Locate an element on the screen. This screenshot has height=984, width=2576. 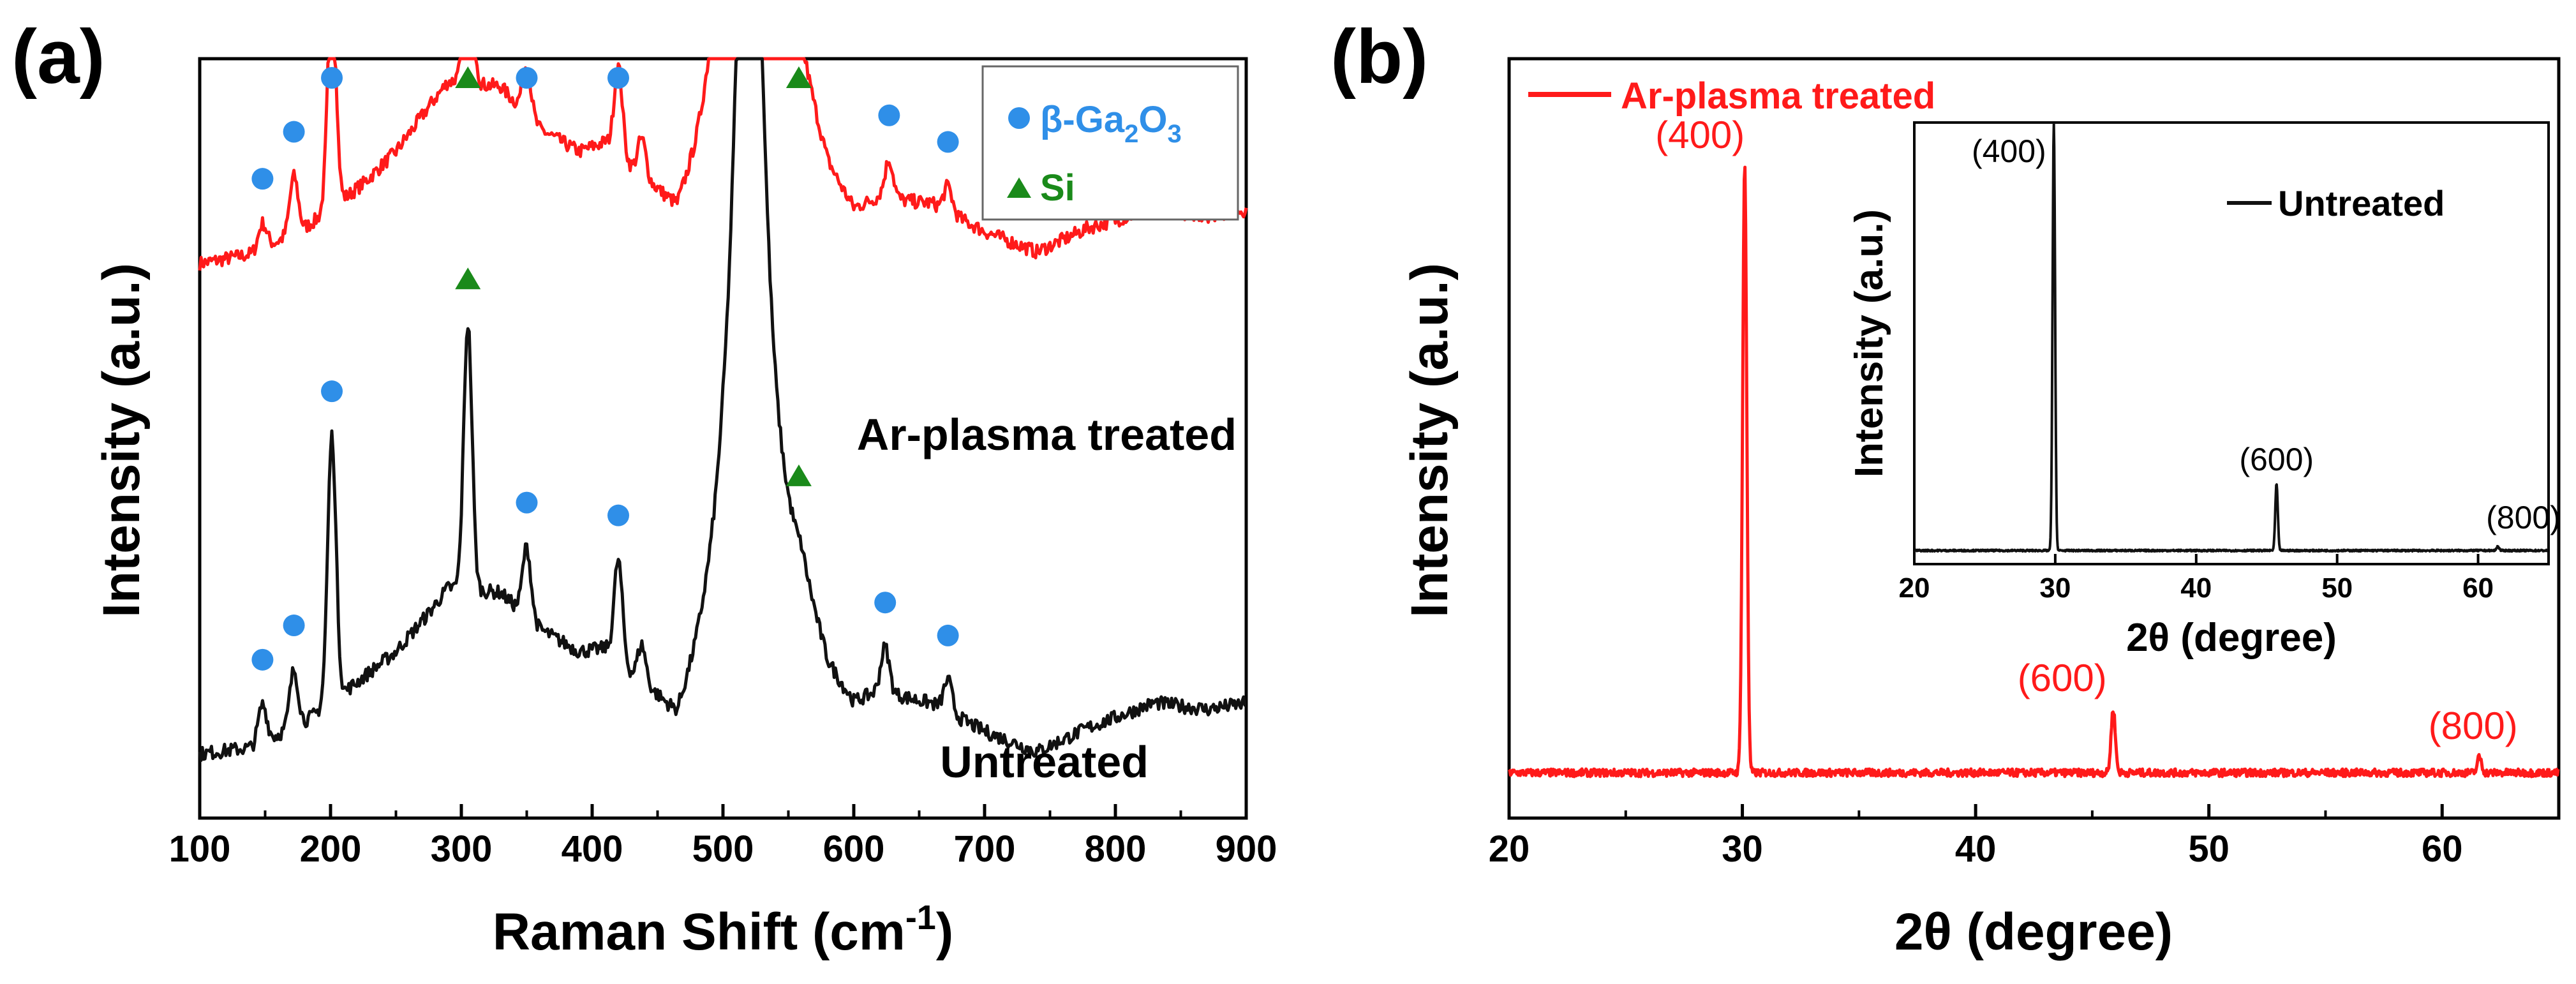
inset-peak-label: (400) is located at coordinates (2009, 151).